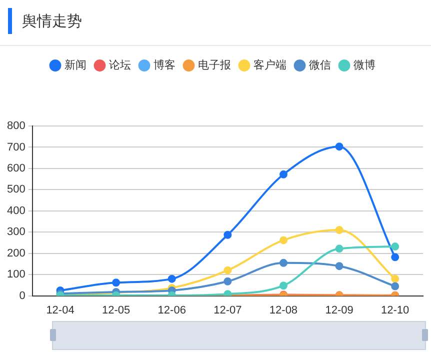 The width and height of the screenshot is (431, 352). I want to click on legend-label: 论坛, so click(119, 65).